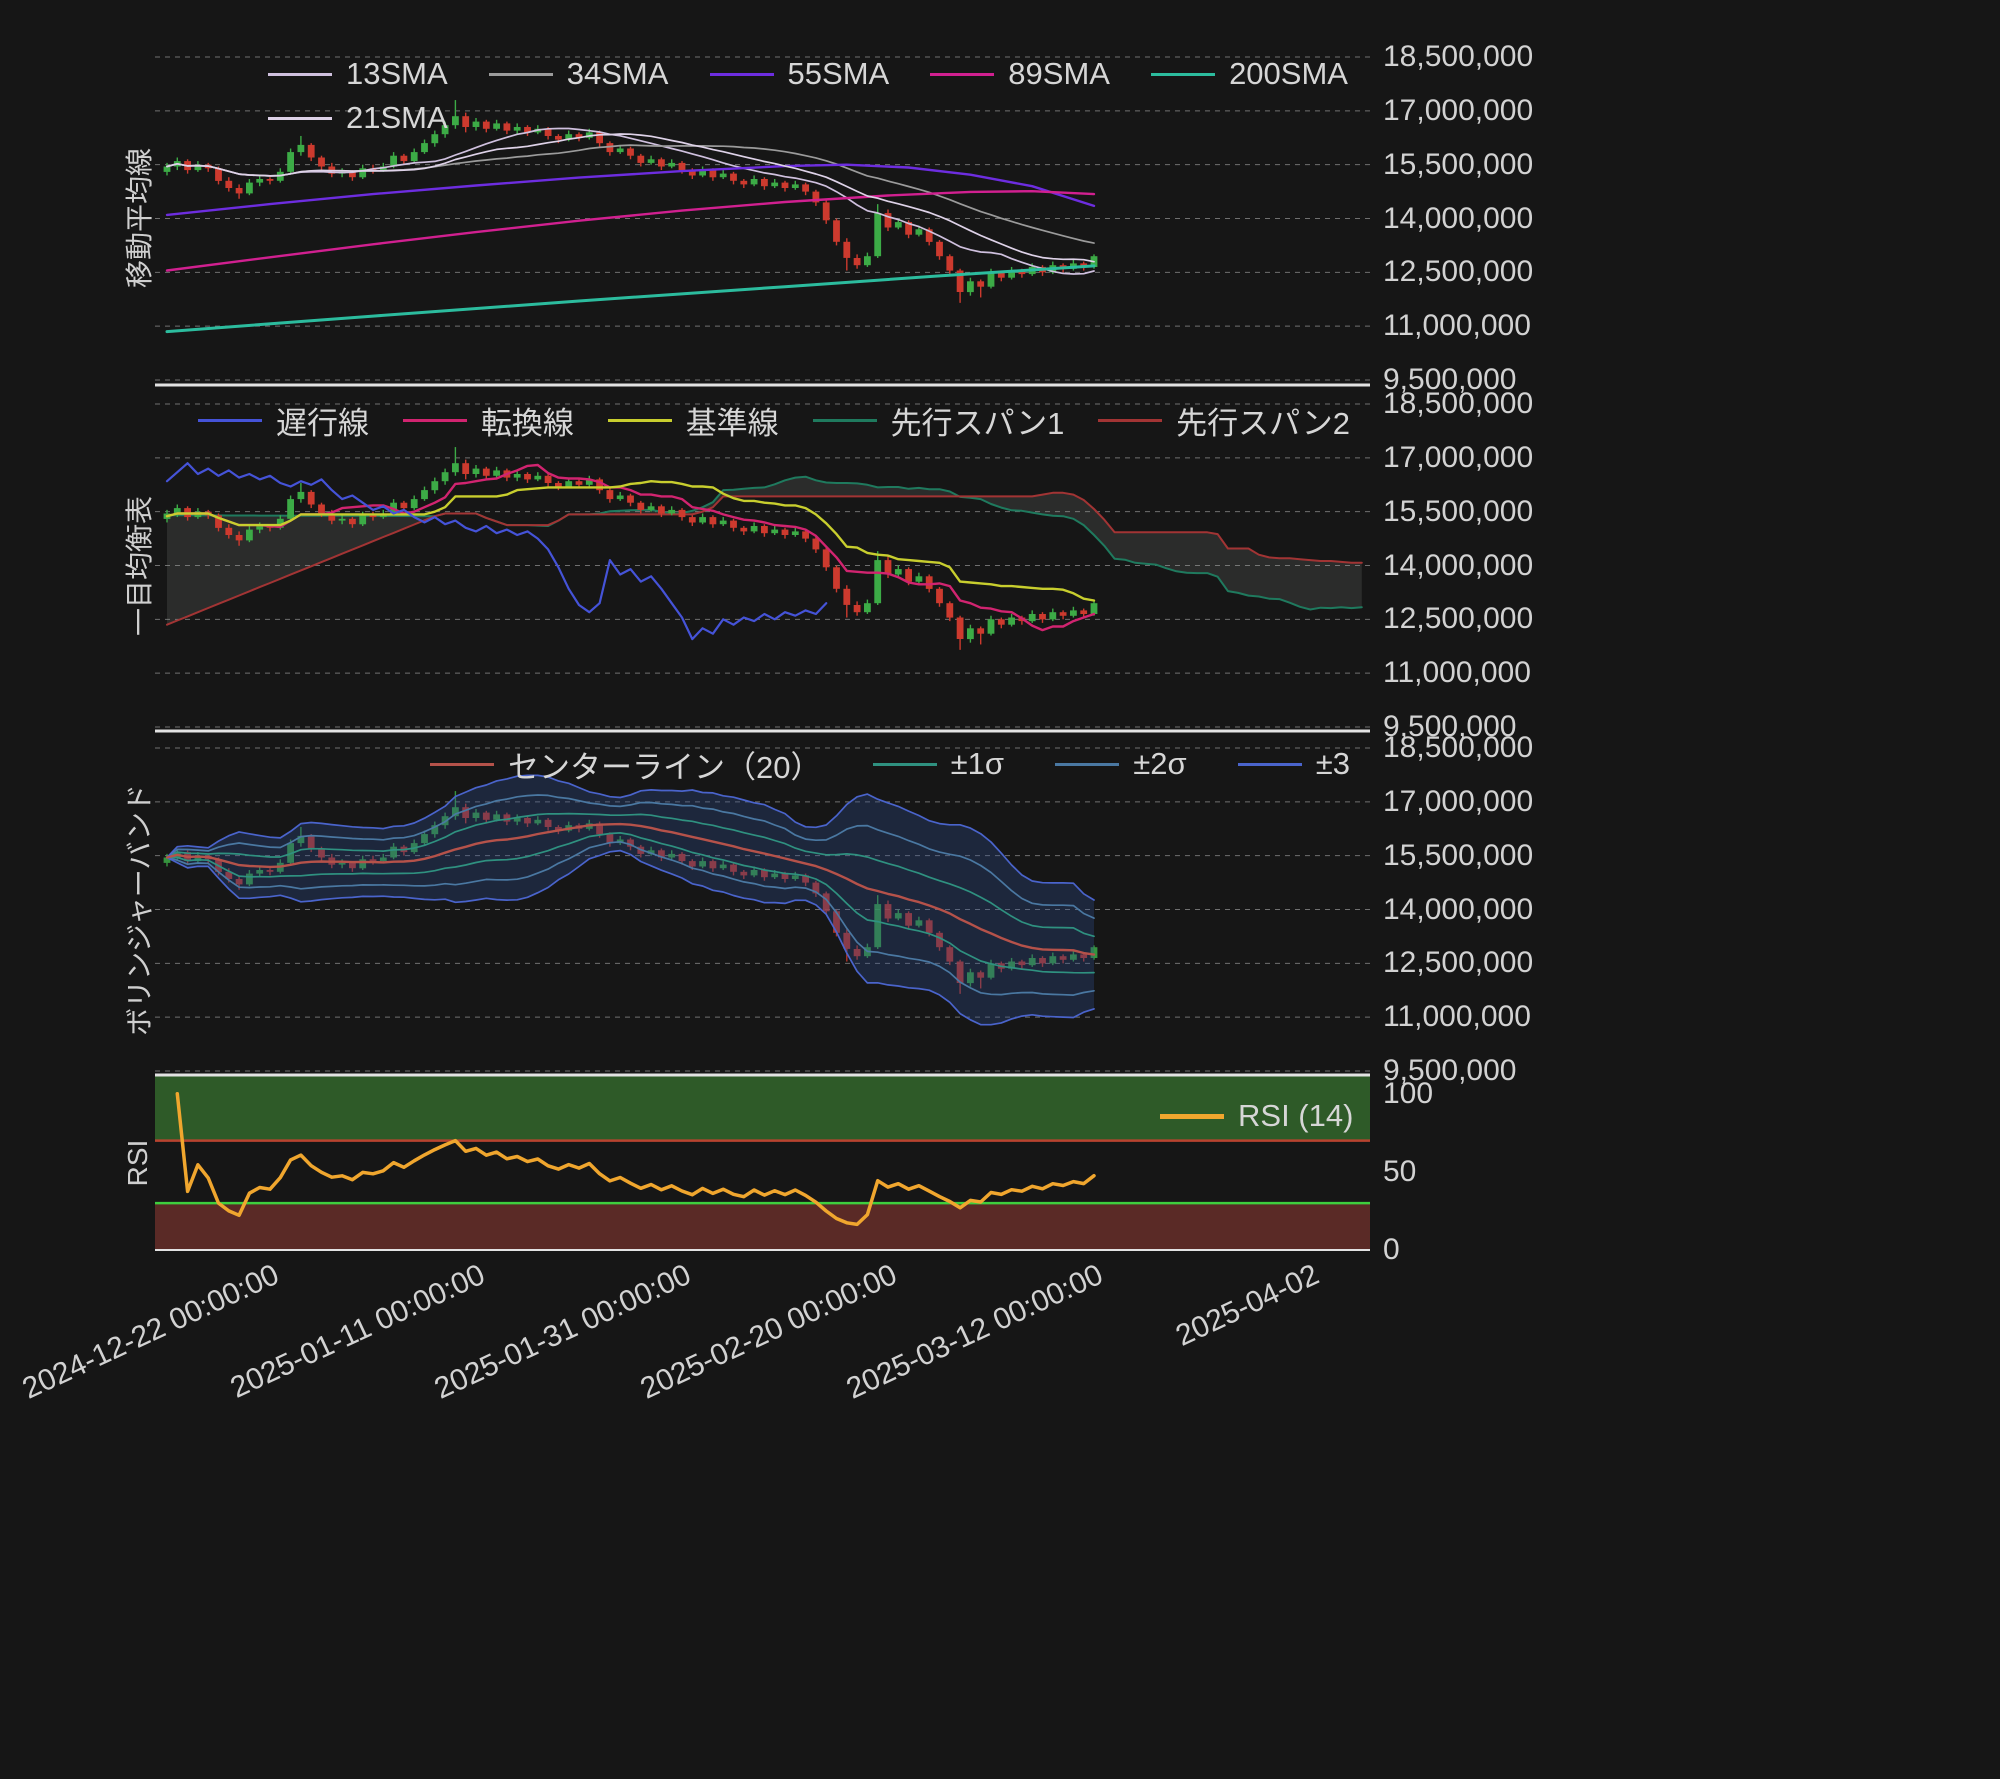 Image resolution: width=2000 pixels, height=1779 pixels. Describe the element at coordinates (1183, 74) in the screenshot. I see `line-swatch-200sma` at that location.